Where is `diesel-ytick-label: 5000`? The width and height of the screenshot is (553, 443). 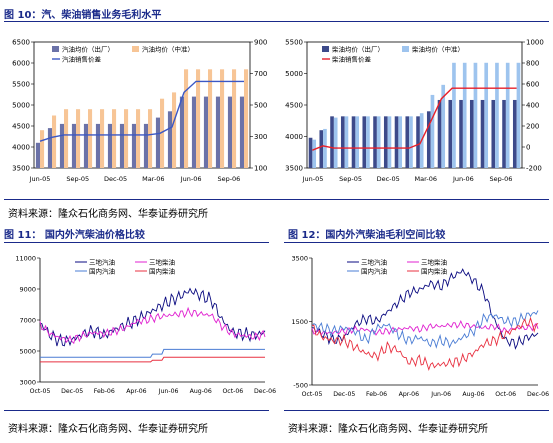
diesel-ytick-label: 5000 is located at coordinates (294, 74).